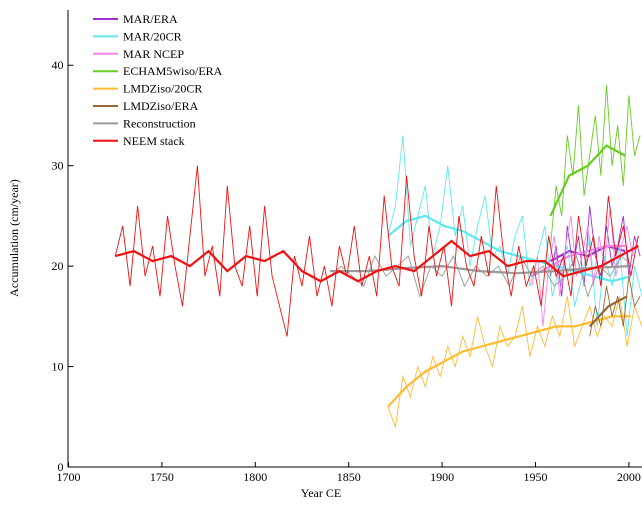  I want to click on y-axis-label: Accumulation (cm/year), so click(14, 238).